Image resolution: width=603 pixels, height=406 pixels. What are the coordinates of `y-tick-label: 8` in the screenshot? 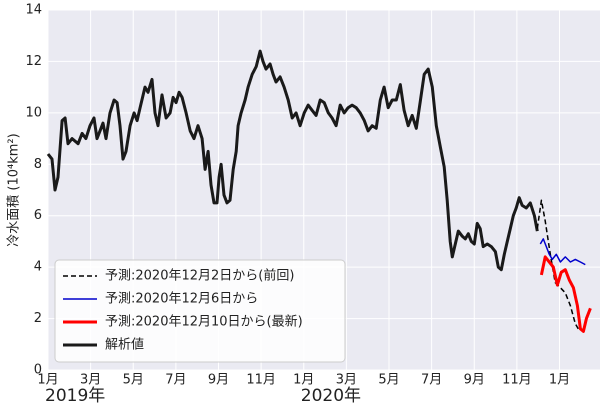 It's located at (38, 164).